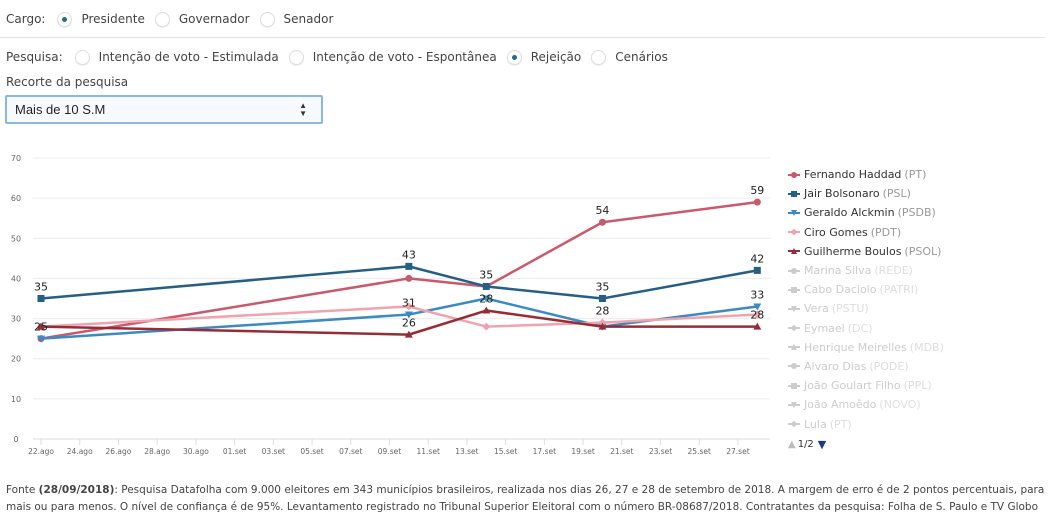 The height and width of the screenshot is (522, 1048). I want to click on legend-name: Jair Bolsonaro, so click(842, 194).